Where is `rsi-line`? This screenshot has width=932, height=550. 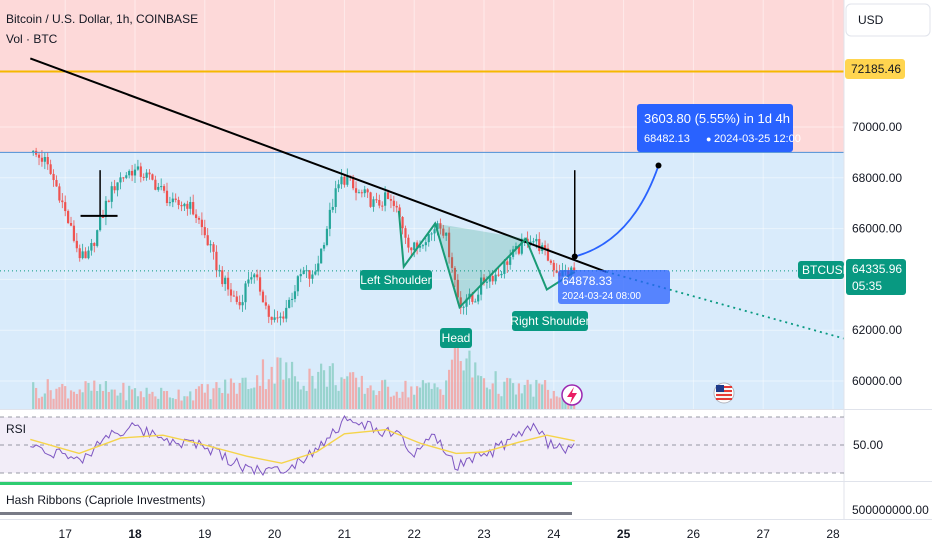 rsi-line is located at coordinates (302, 445).